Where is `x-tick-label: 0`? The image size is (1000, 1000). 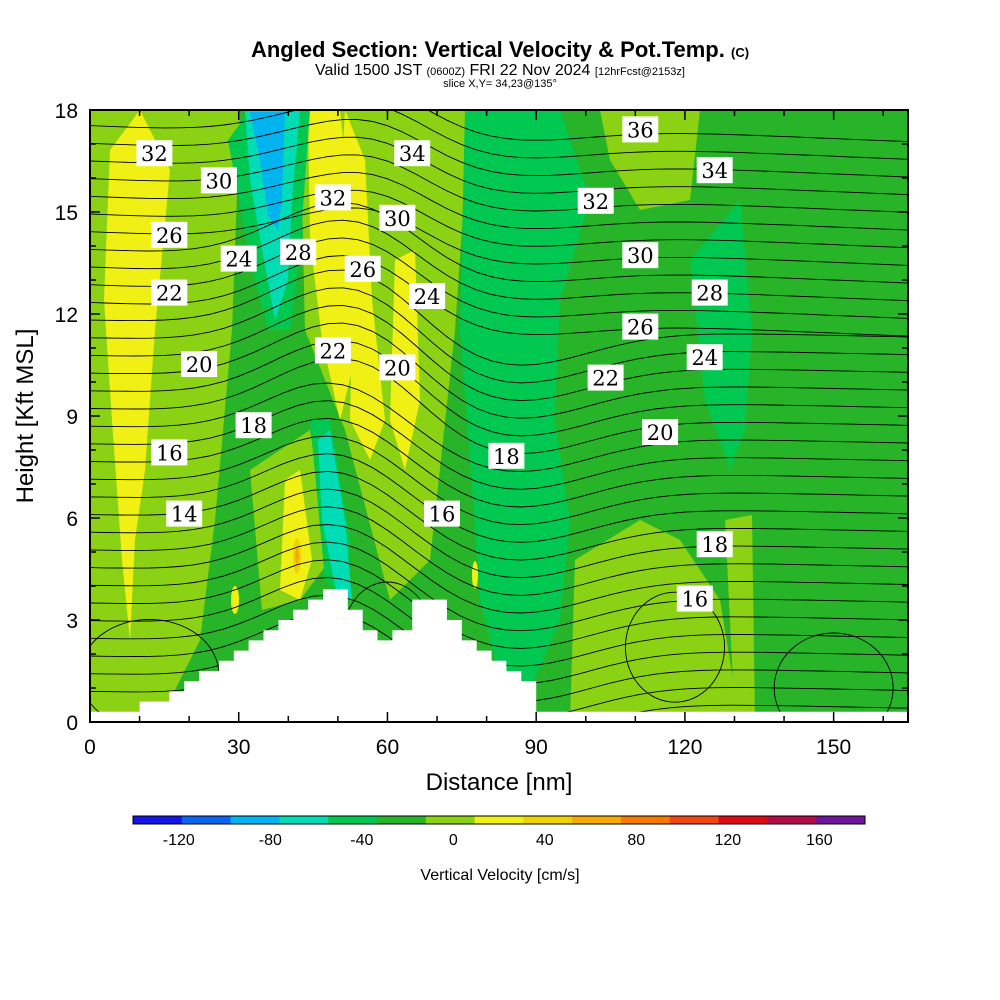
x-tick-label: 0 is located at coordinates (90, 747).